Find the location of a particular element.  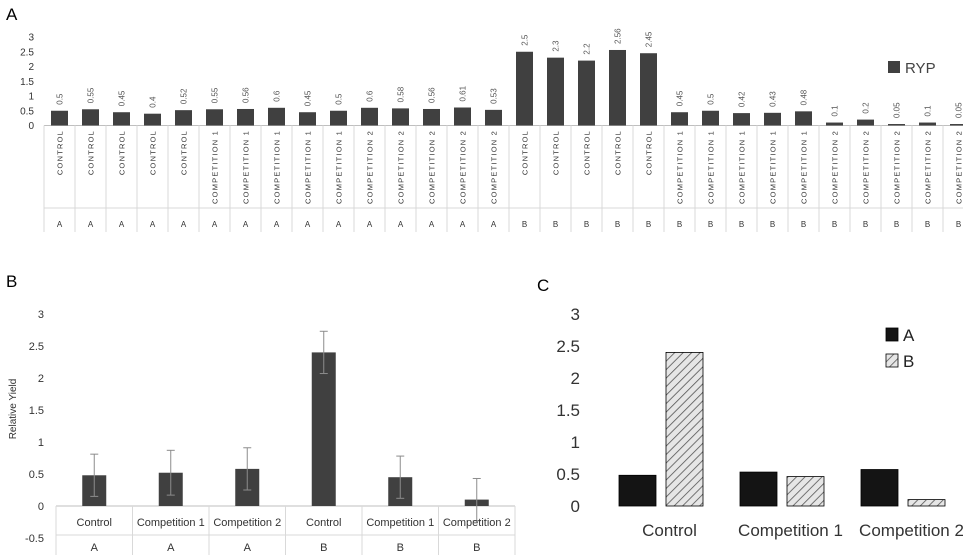

data-label: 2.2 is located at coordinates (587, 49).